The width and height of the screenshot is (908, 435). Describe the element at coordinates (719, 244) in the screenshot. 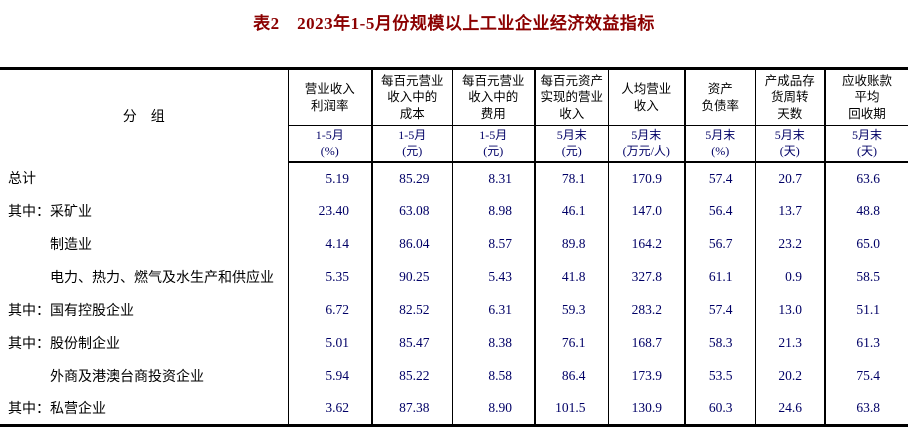

I see `value-cell: 56.7` at that location.